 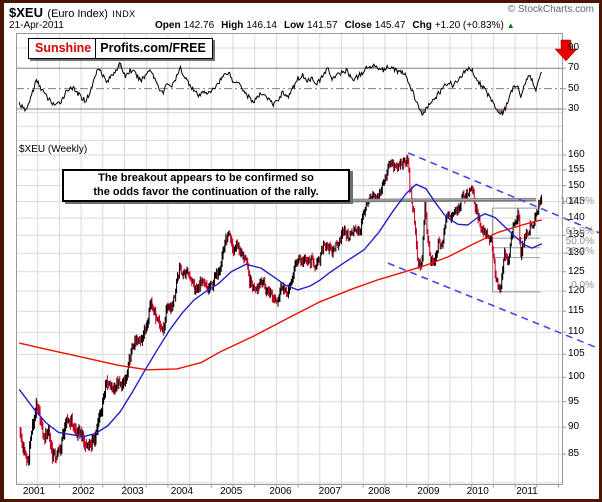 I want to click on x-axis-year-label: 2003, so click(x=132, y=491).